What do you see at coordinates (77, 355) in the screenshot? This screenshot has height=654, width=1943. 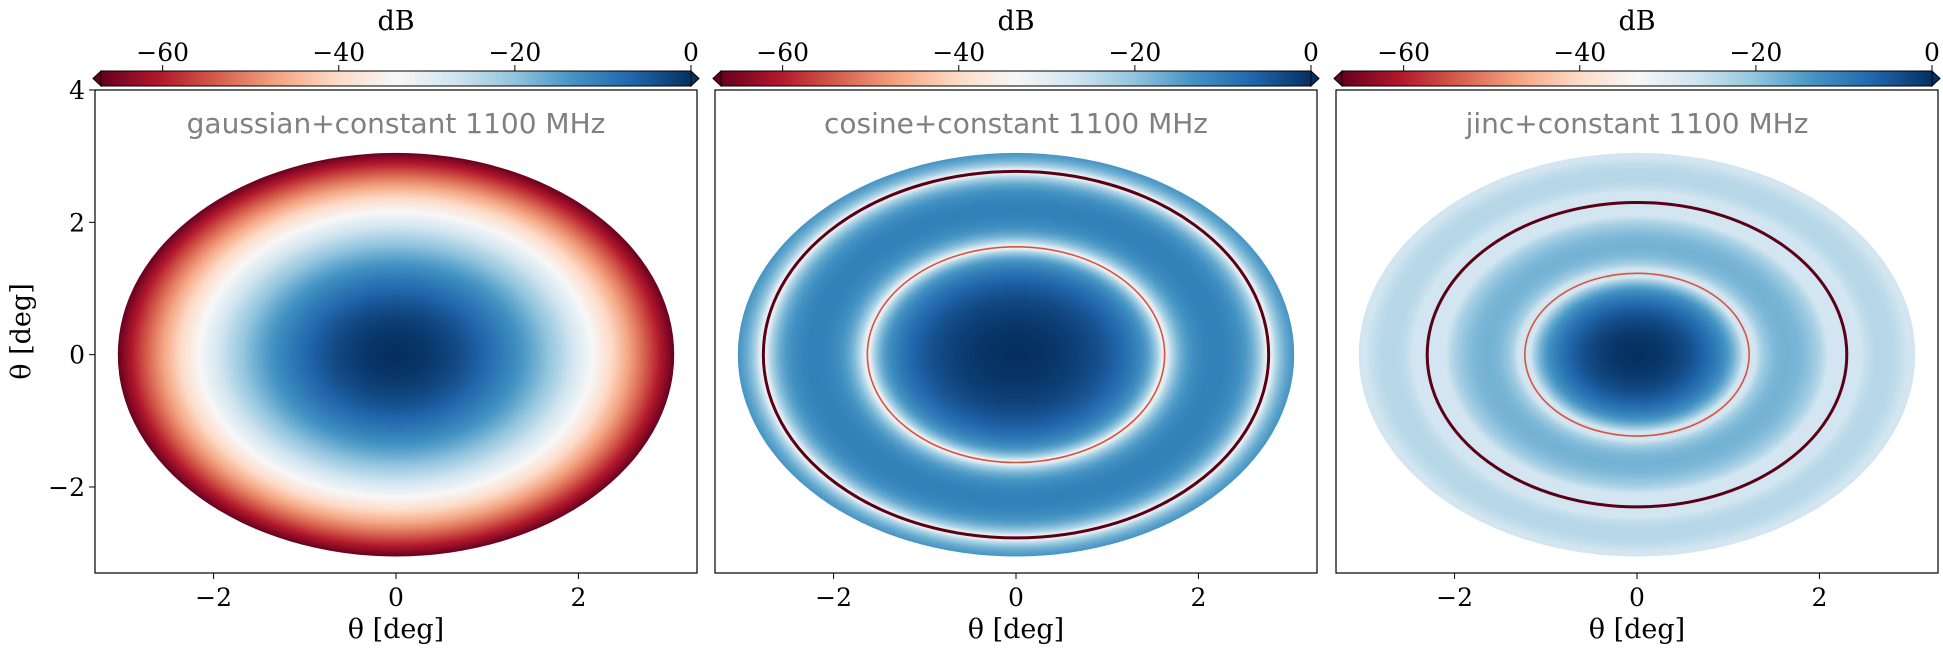 I see `y-tick-label: 0` at bounding box center [77, 355].